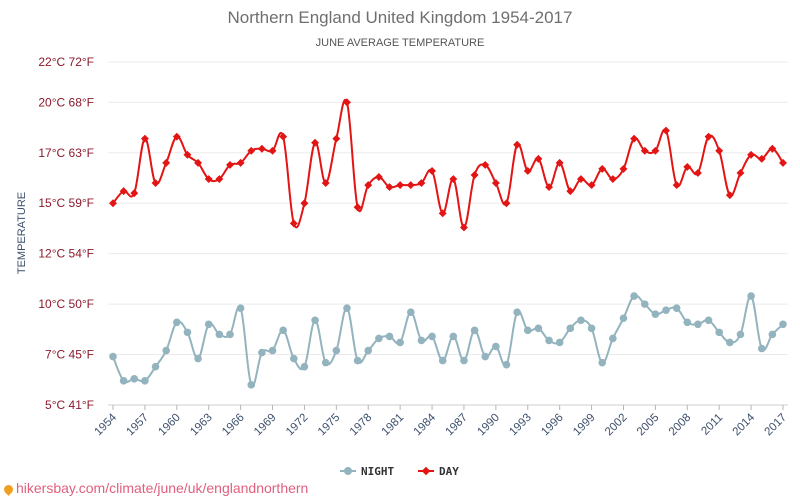  Describe the element at coordinates (367, 471) in the screenshot. I see `legend-item-night: NIGHT` at that location.